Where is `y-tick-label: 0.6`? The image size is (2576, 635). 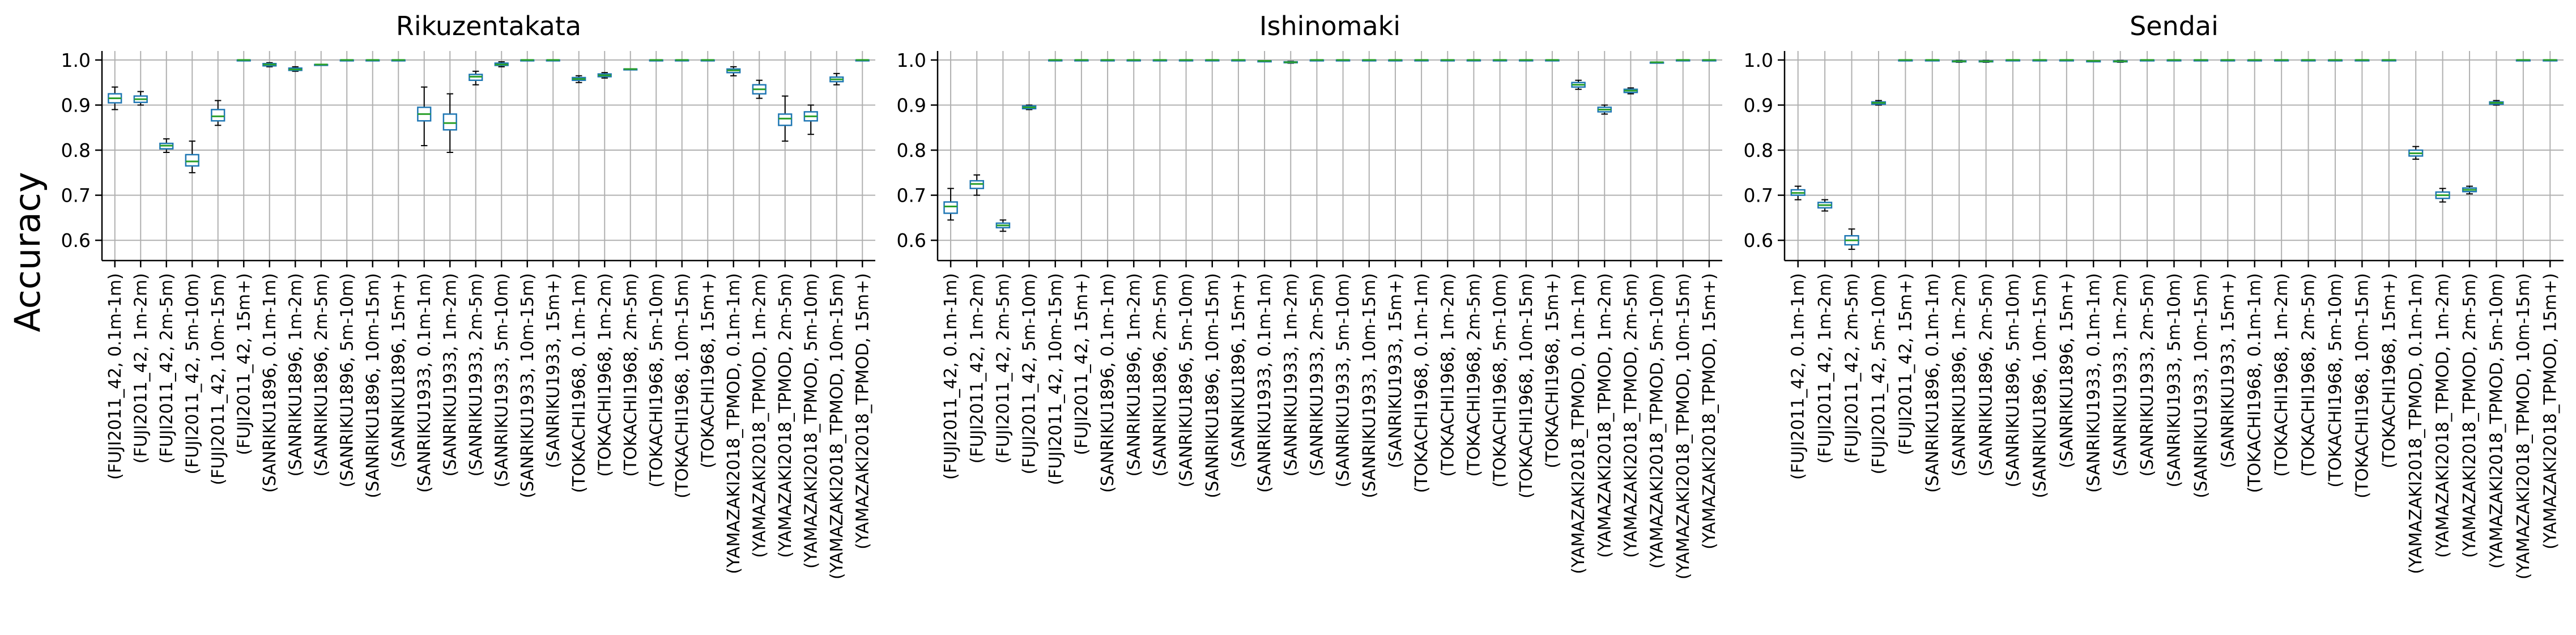 y-tick-label: 0.6 is located at coordinates (911, 241).